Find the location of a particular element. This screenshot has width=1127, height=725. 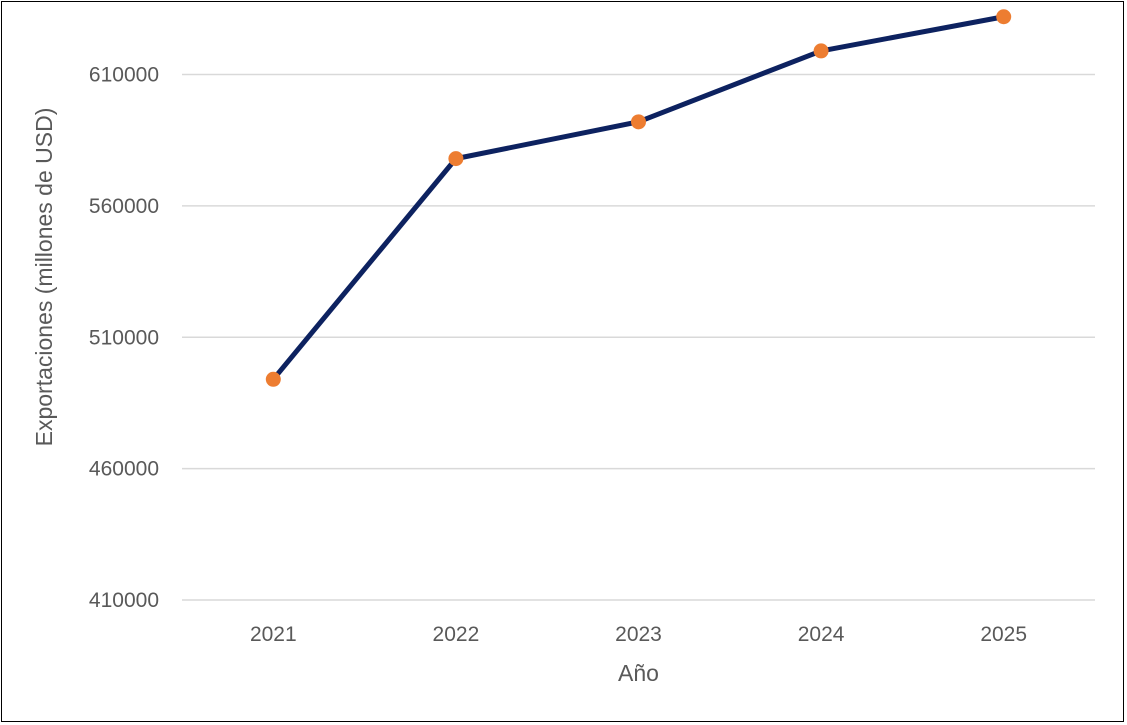

y-axis-title: Exportaciones (millones de USD) is located at coordinates (44, 277).